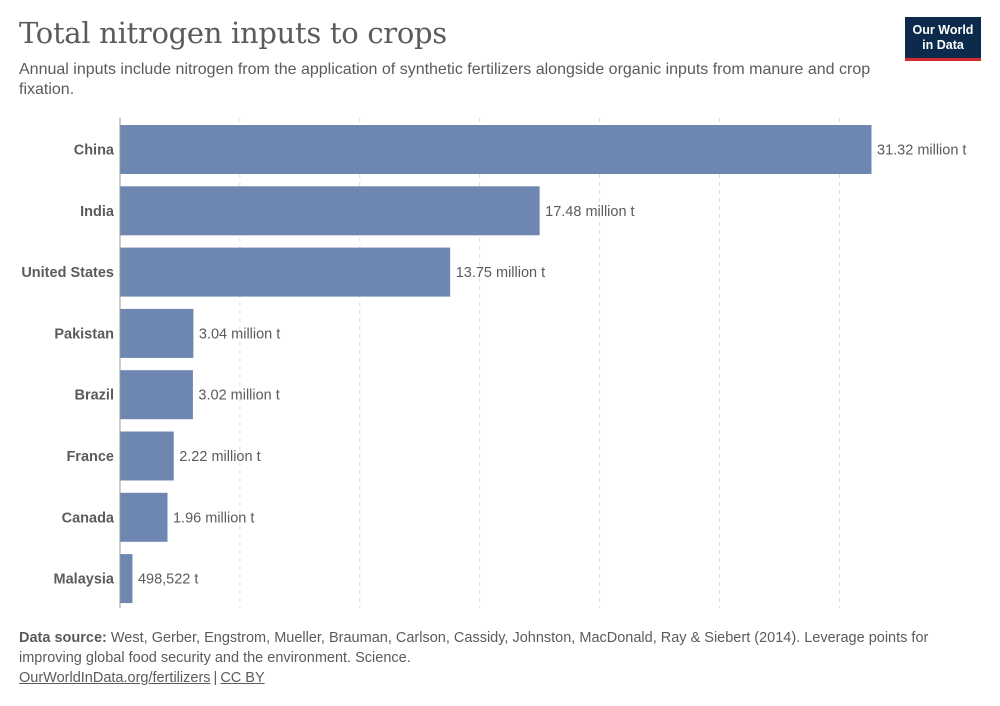 This screenshot has height=706, width=1000. I want to click on value-label: 31.32 million t, so click(921, 151).